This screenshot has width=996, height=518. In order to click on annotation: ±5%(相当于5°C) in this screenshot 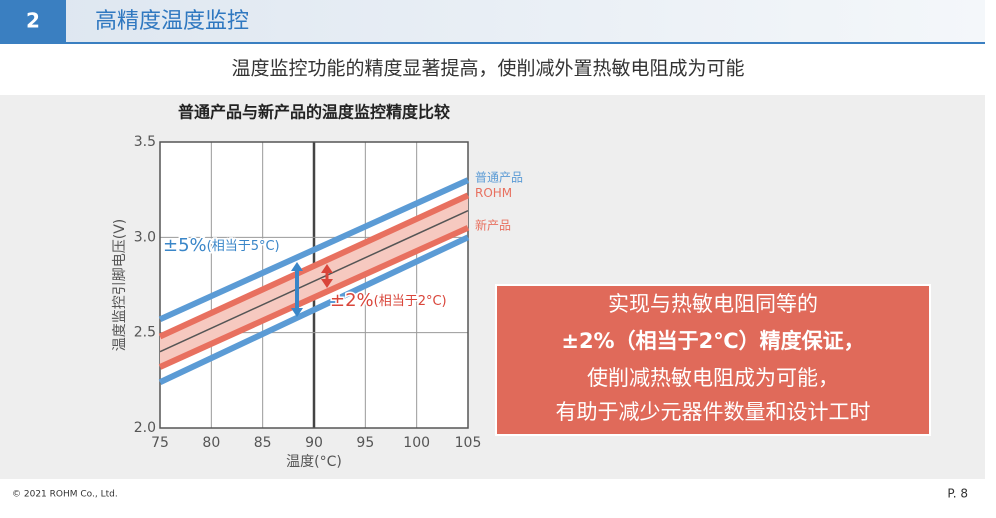, I will do `click(221, 245)`.